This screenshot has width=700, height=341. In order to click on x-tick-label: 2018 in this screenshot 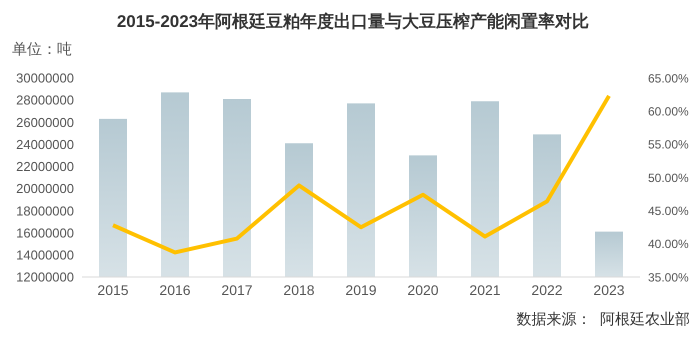, I will do `click(299, 290)`.